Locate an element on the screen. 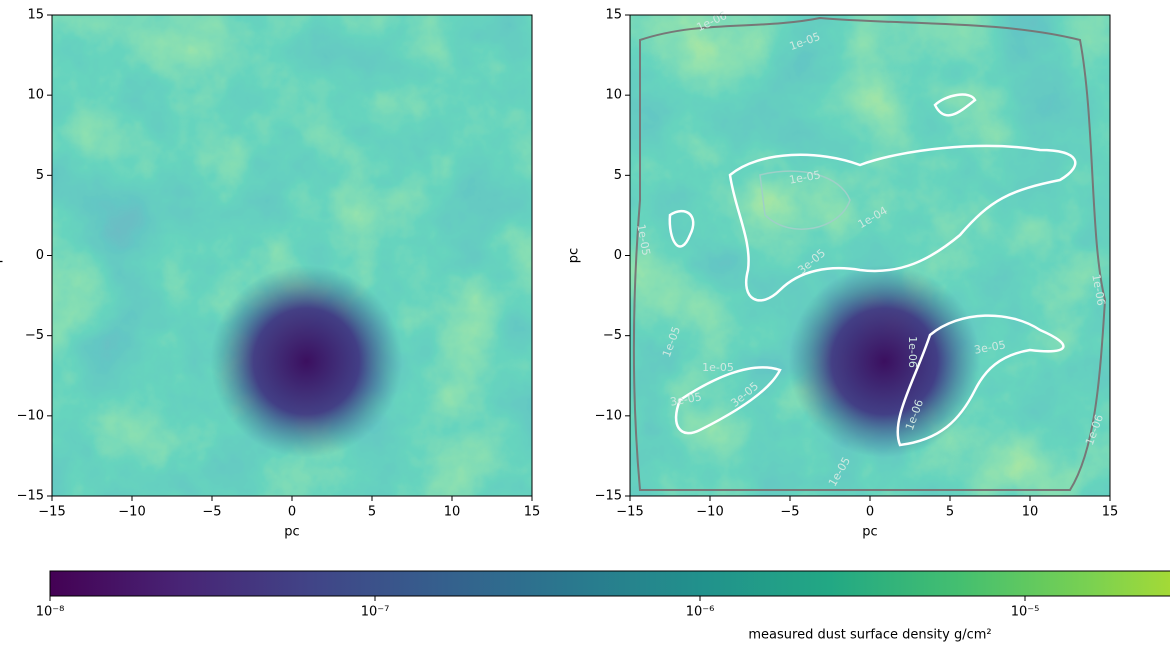 The width and height of the screenshot is (1170, 658). colorbar-tick-label: 10⁻⁸ is located at coordinates (50, 612).